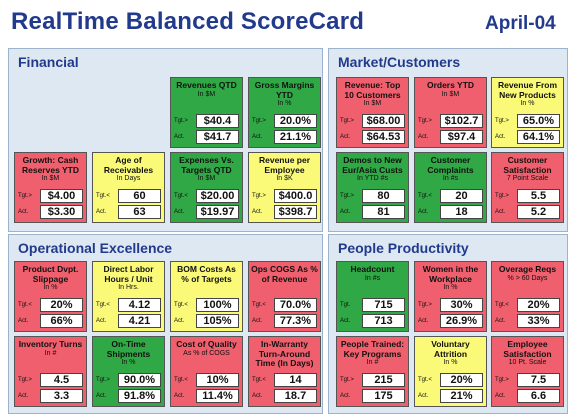 The width and height of the screenshot is (576, 418). I want to click on kpi-title: Customer Satisfaction, so click(527, 165).